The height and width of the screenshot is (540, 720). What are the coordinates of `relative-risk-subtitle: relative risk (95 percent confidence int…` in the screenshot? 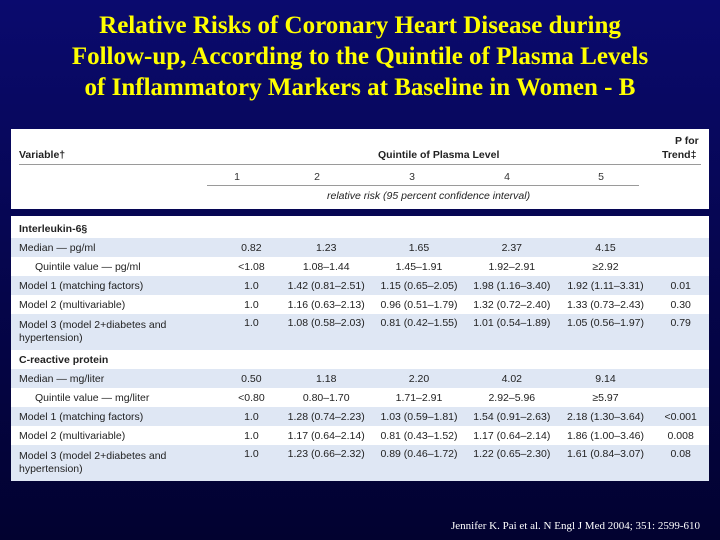 It's located at (429, 196).